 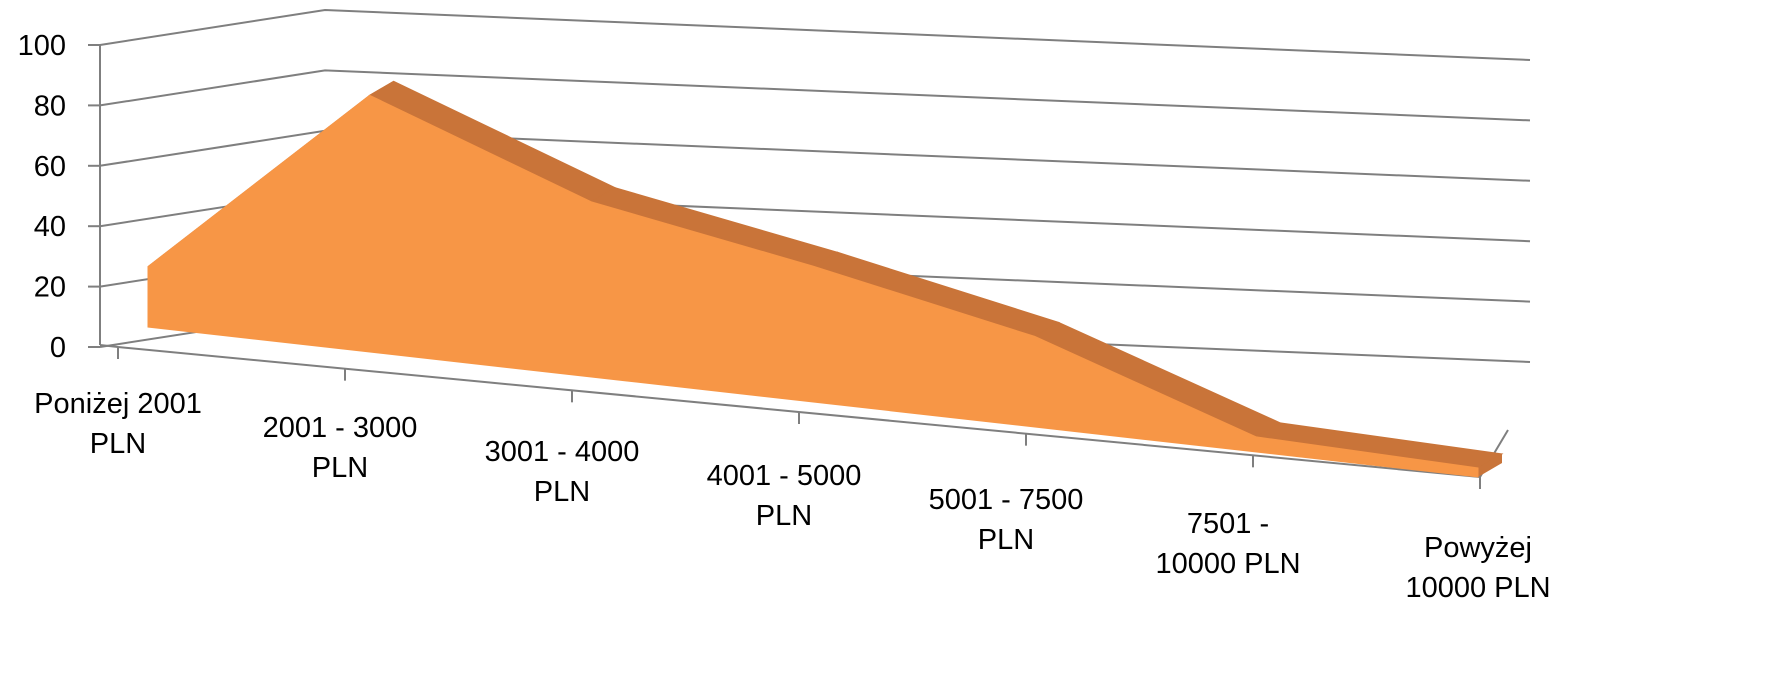 What do you see at coordinates (562, 452) in the screenshot?
I see `x-tick-label-line: 3001 - 4000` at bounding box center [562, 452].